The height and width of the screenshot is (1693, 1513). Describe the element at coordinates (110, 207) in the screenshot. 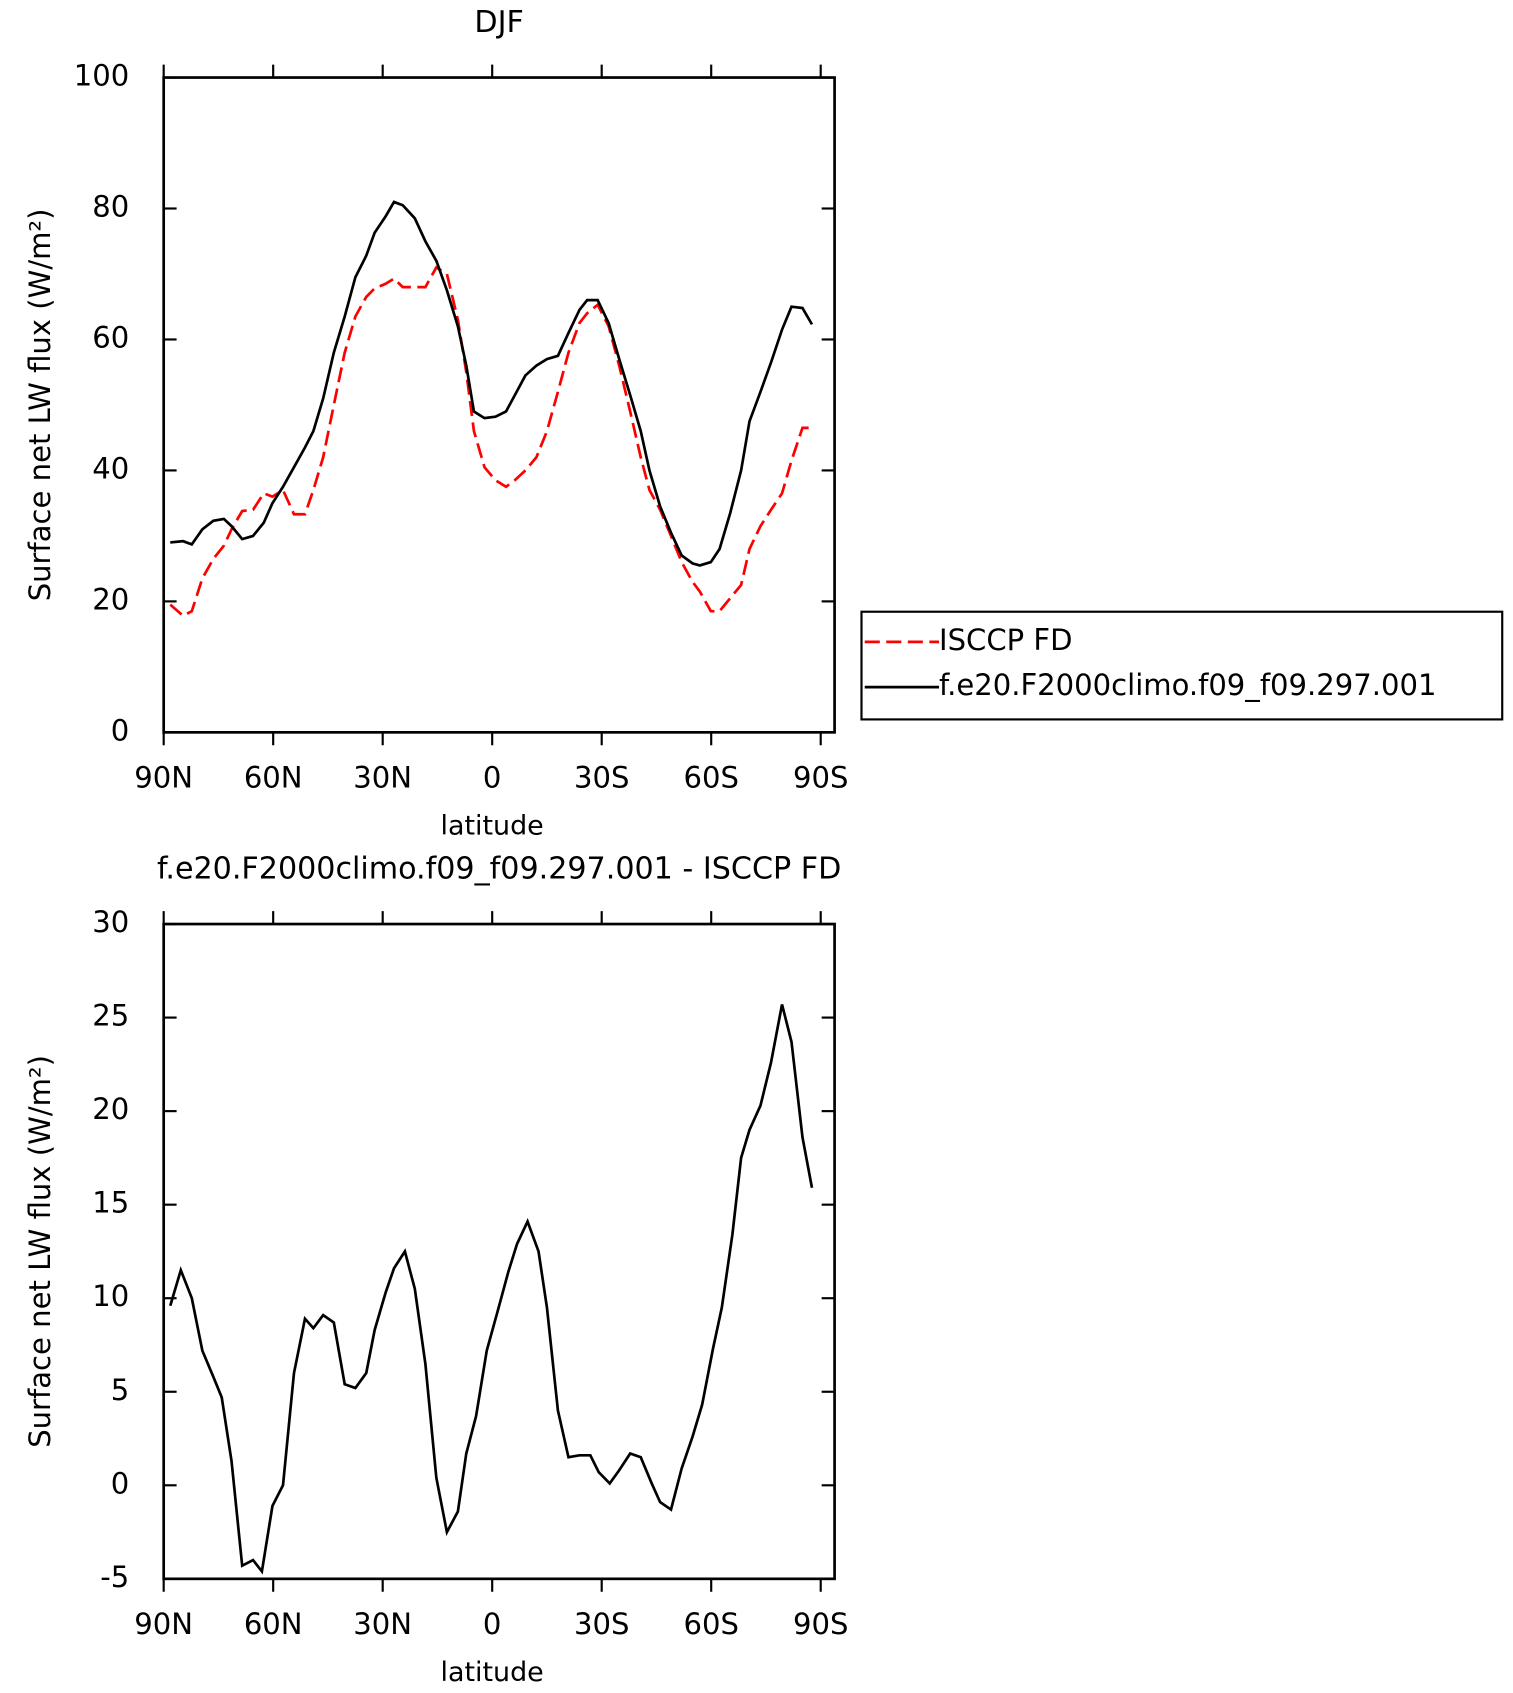

I see `y-tick-label: 80` at that location.